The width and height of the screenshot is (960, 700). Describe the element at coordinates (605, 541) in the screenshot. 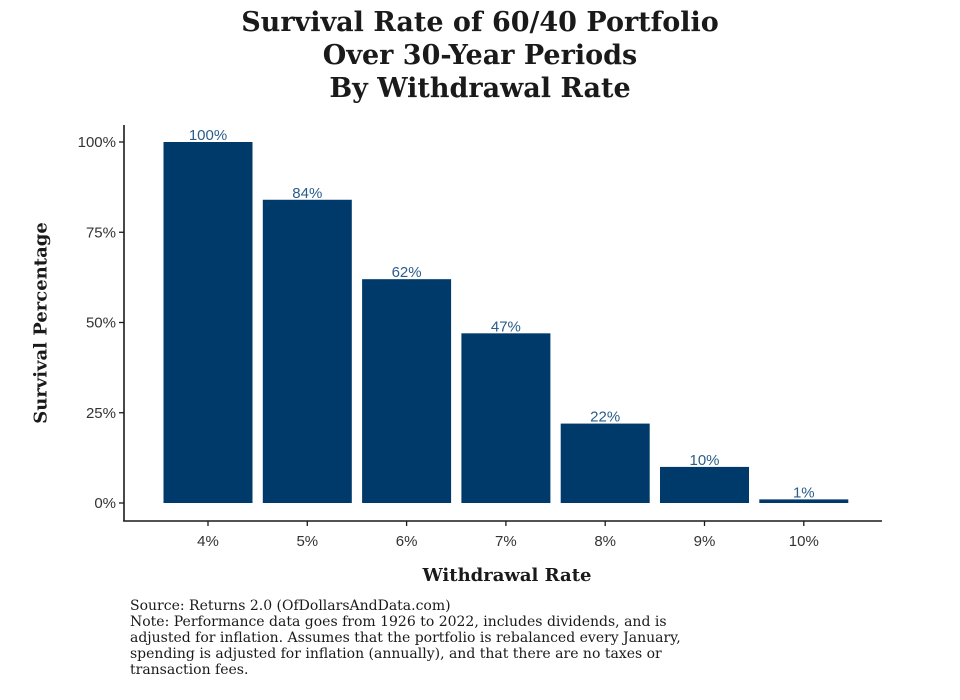

I see `x-tick-label: 8%` at that location.